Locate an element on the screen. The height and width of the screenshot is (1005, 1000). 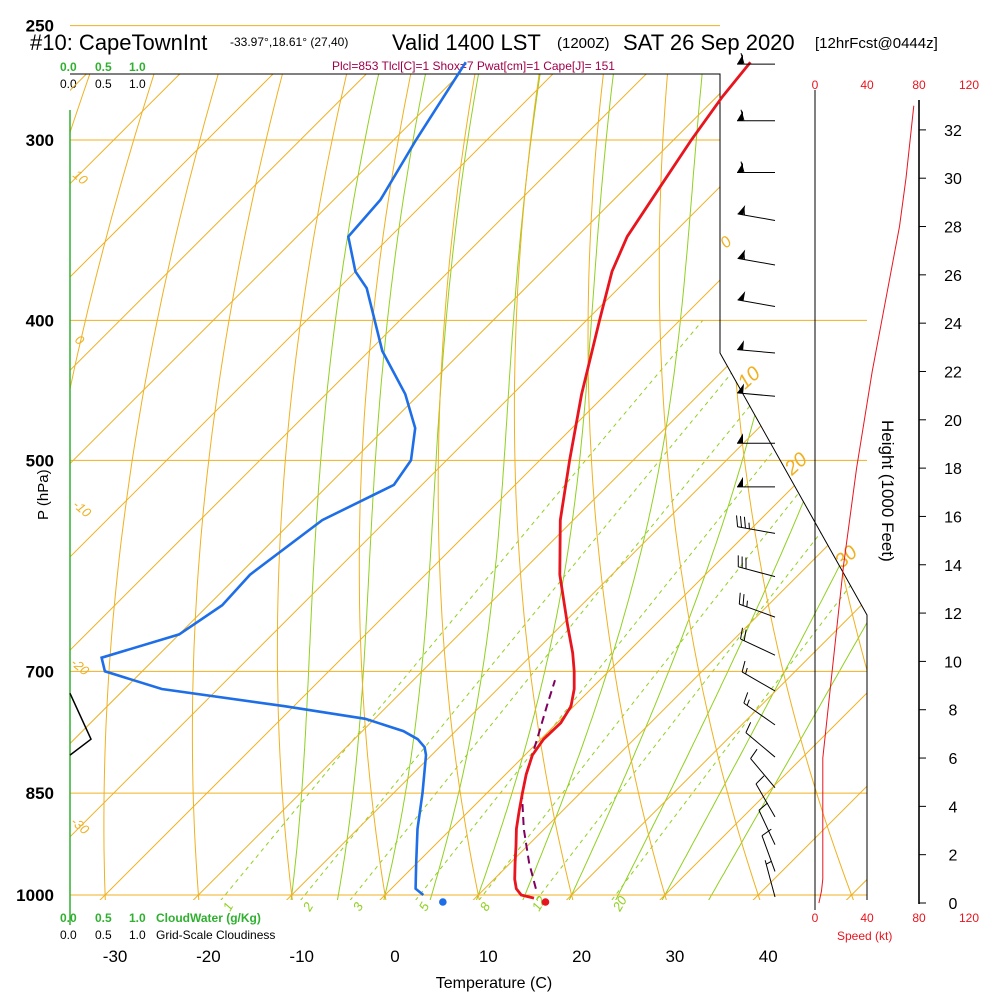
cloudwater-tick: 0.5 is located at coordinates (103, 918).